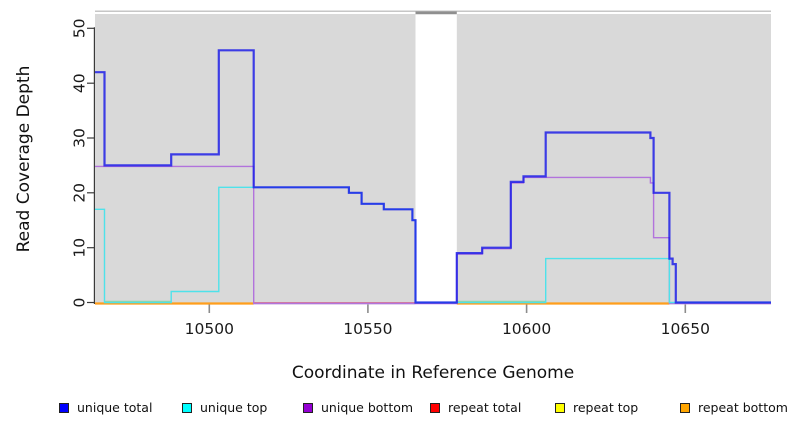 The image size is (792, 432). I want to click on y-axis-title: Read Coverage Depth, so click(24, 159).